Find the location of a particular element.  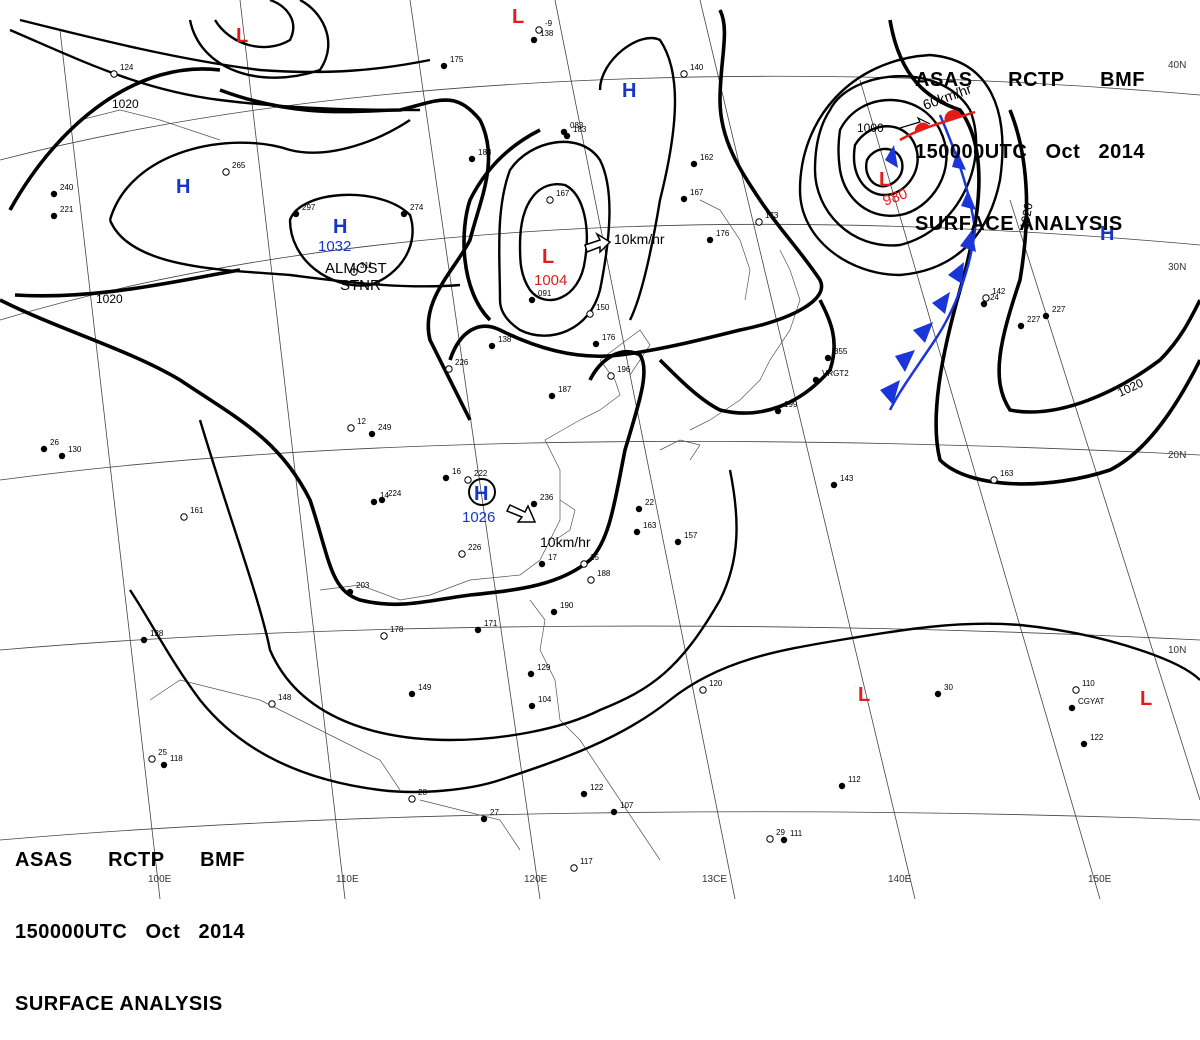

station-observation-value: 27 is located at coordinates (494, 812).